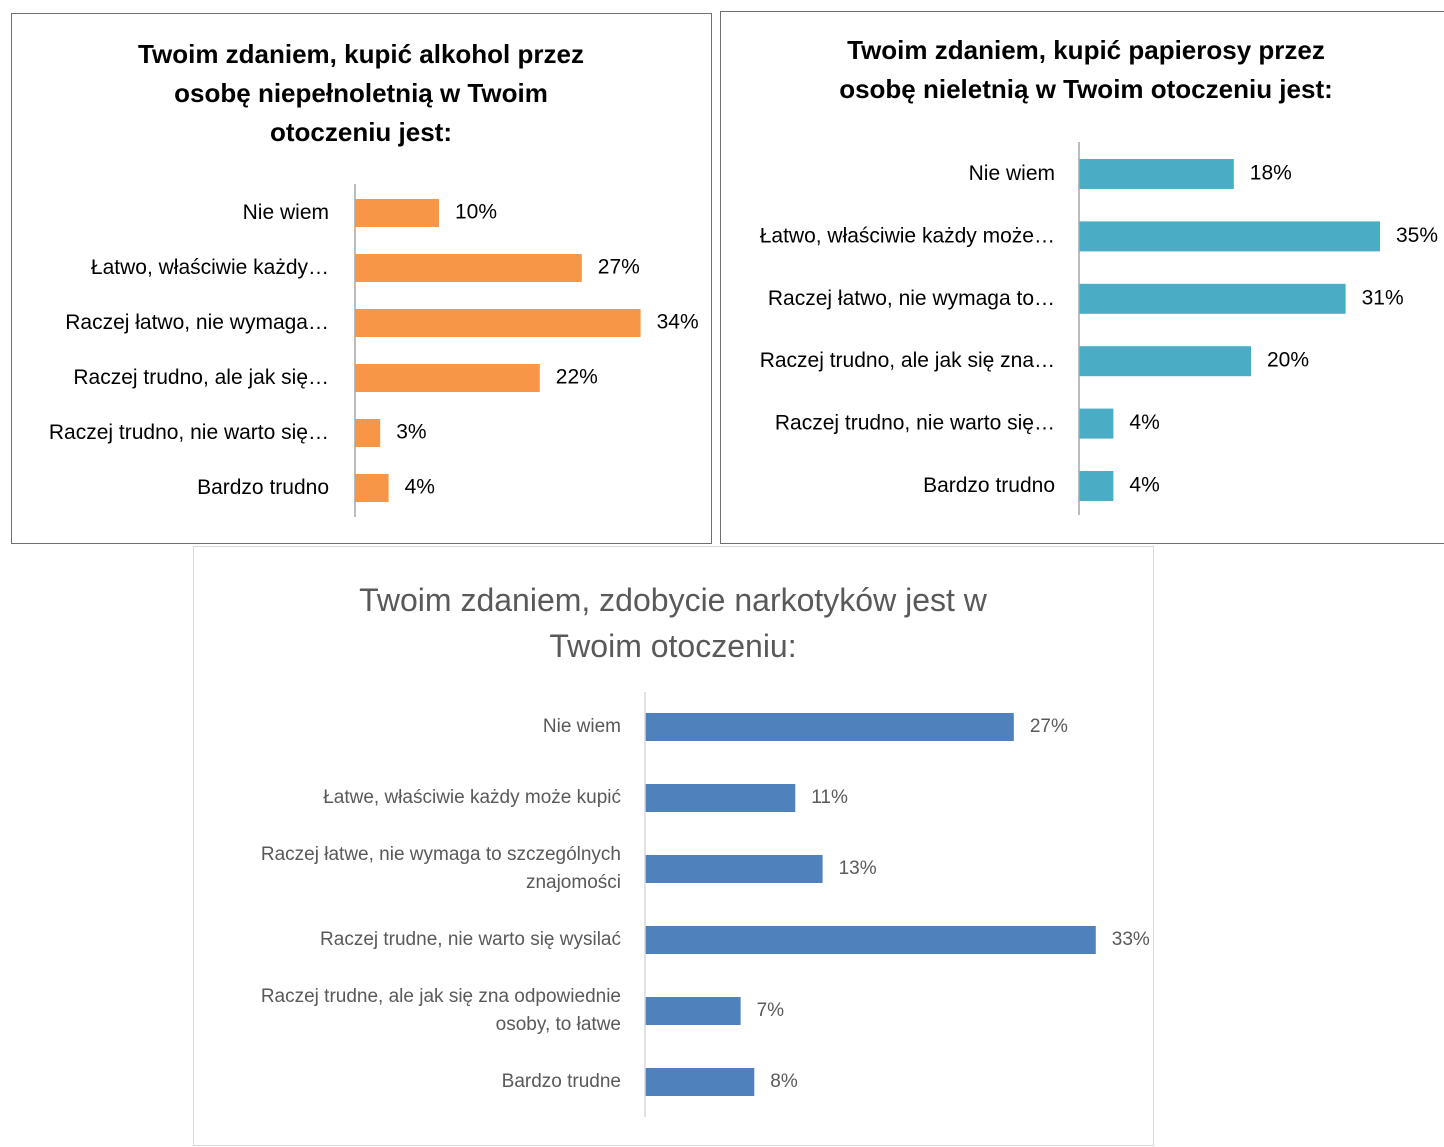 This screenshot has height=1147, width=1444. What do you see at coordinates (441, 854) in the screenshot?
I see `category-label-line: Raczej łatwe, nie wymaga to szczególnych` at bounding box center [441, 854].